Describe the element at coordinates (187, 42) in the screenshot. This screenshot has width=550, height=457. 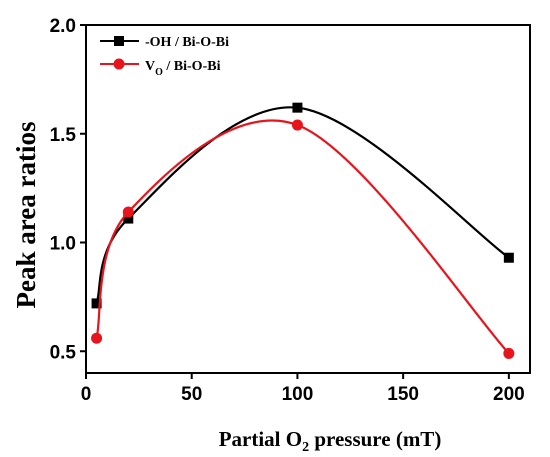
I see `legend-label-oh: -OH / Bi-O-Bi` at that location.